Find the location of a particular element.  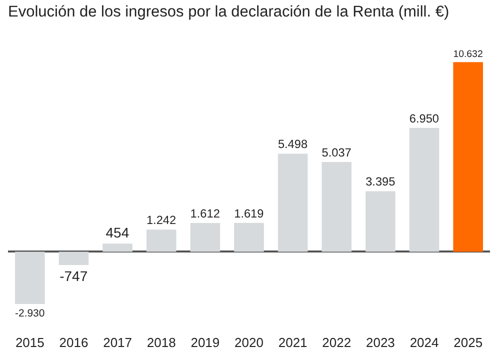

chart-title: Evolución de los ingresos por la declaración de la Renta (mill. €) is located at coordinates (229, 11).